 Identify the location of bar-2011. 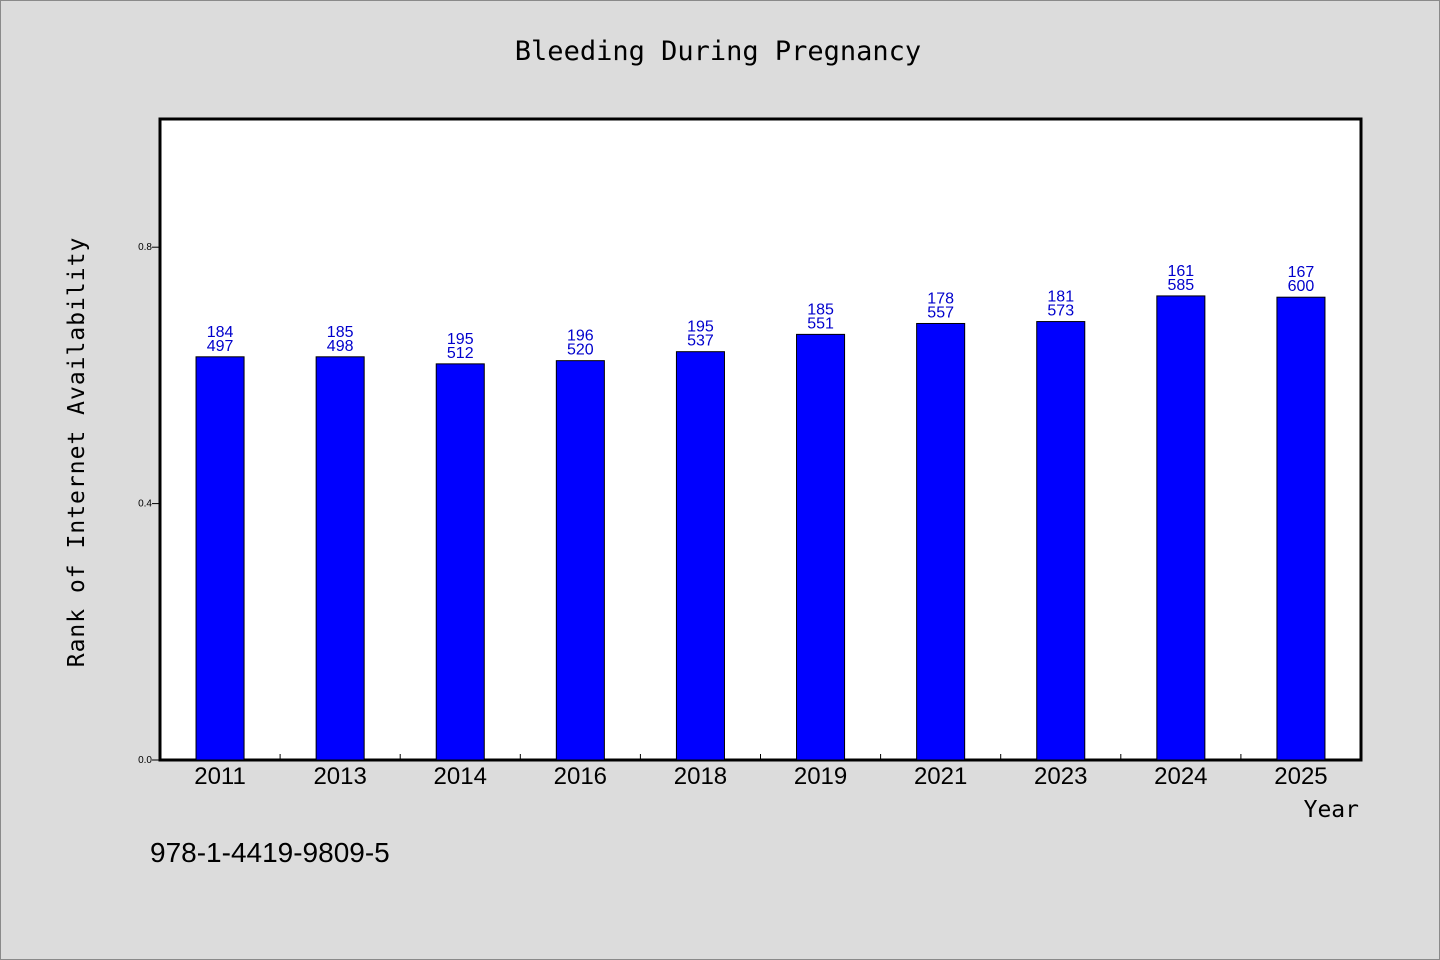
(220, 558).